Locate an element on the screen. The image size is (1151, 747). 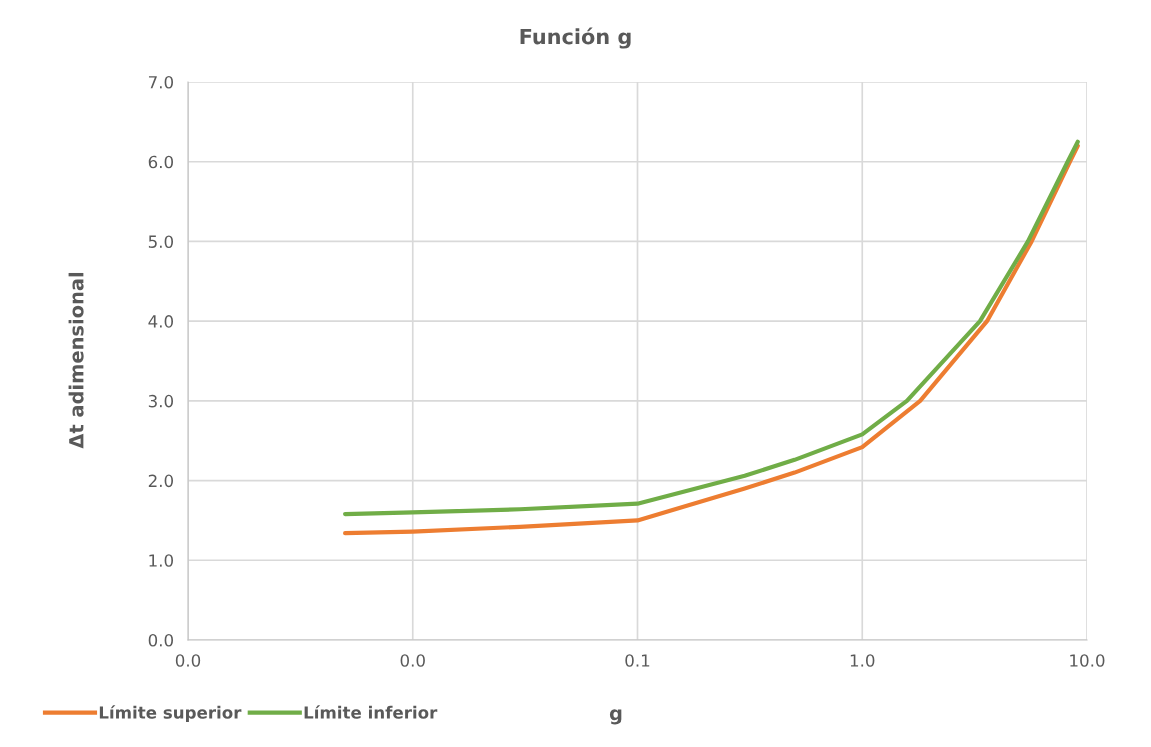
y-tick-label: 1.0 is located at coordinates (161, 560).